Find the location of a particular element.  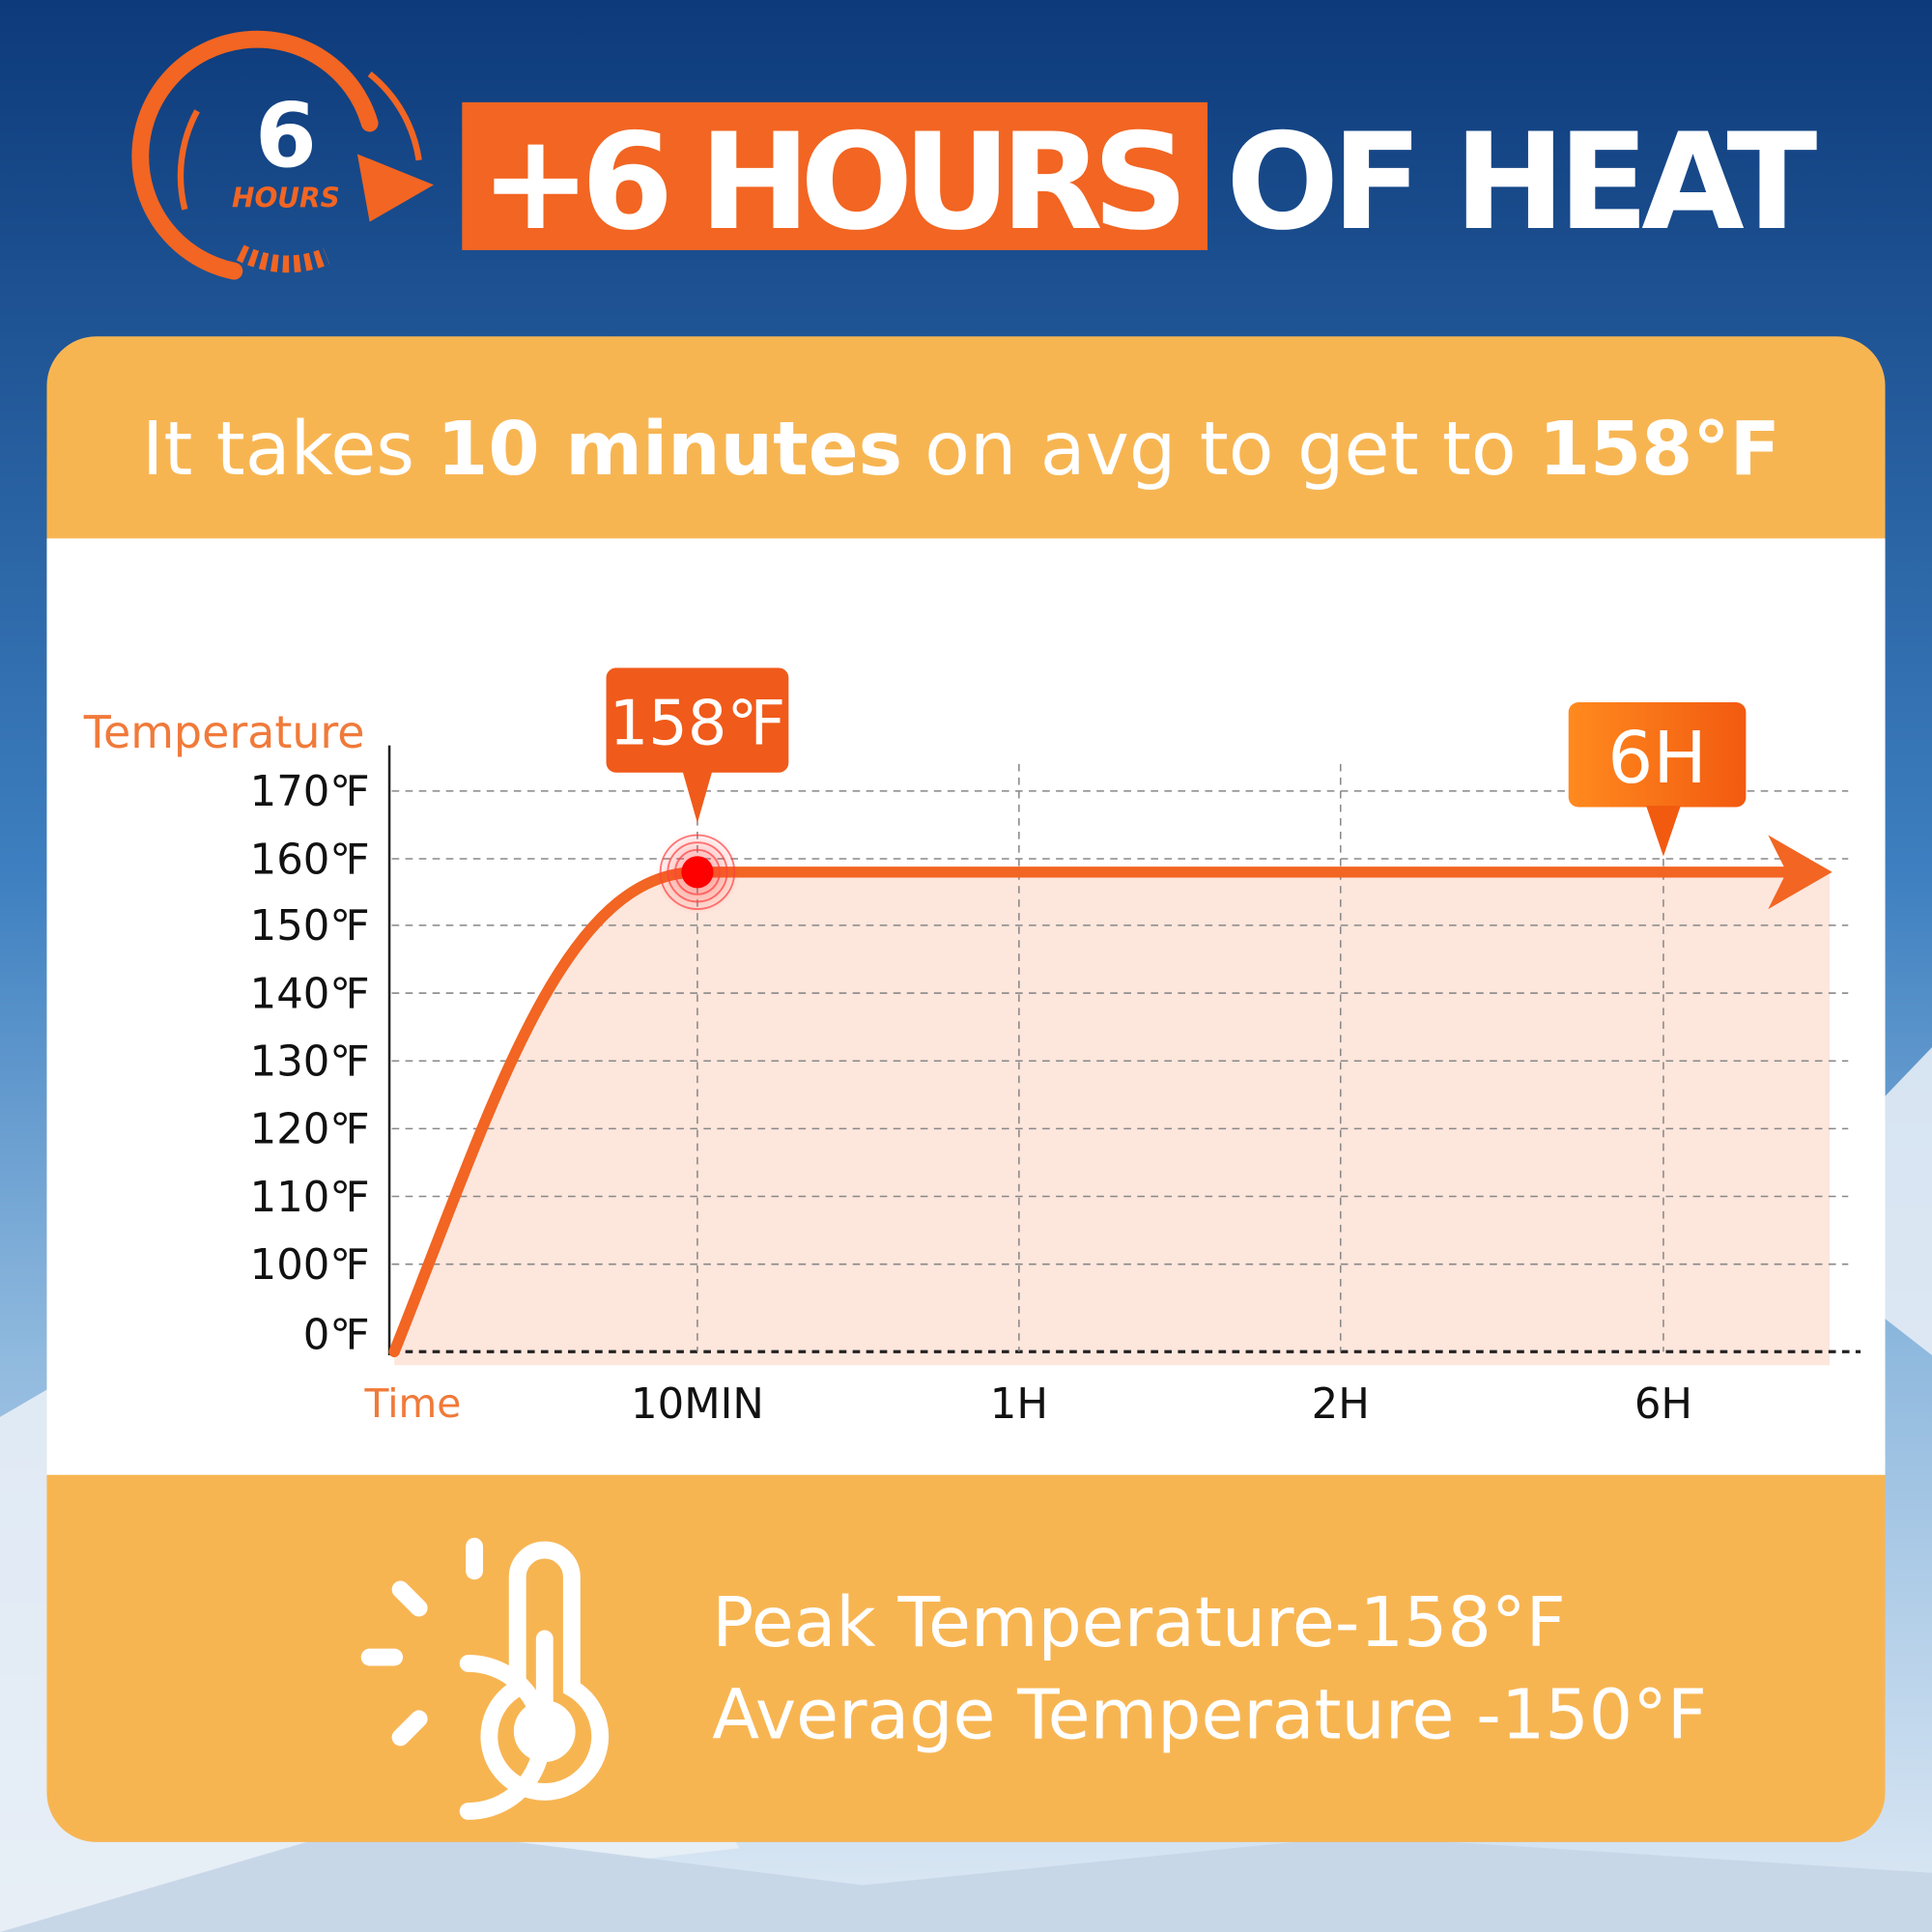

callout-text: 158℉ is located at coordinates (697, 723).